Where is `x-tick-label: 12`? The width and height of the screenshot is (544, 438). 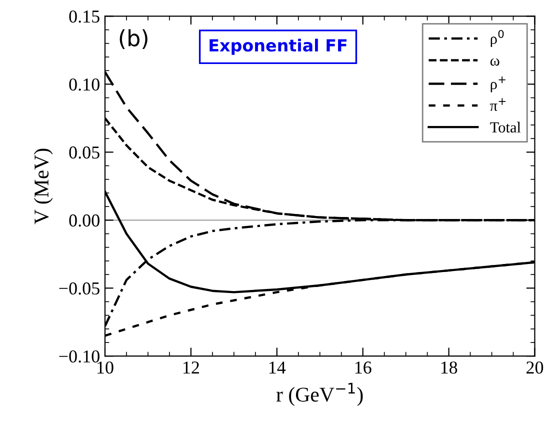 x-tick-label: 12 is located at coordinates (191, 368).